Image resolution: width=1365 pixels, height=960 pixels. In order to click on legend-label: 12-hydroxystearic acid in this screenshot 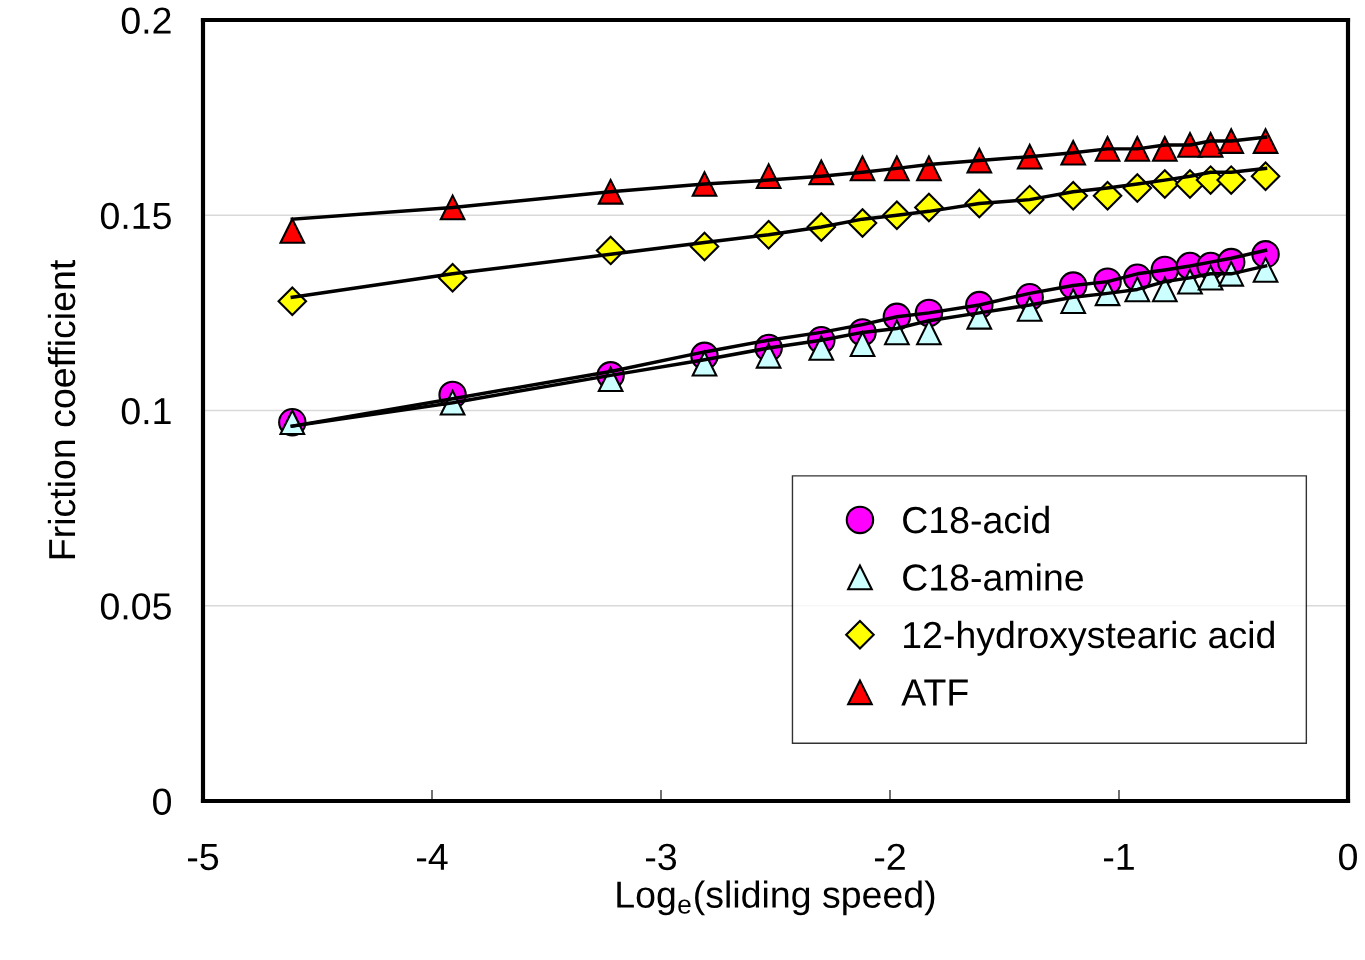, I will do `click(1089, 638)`.